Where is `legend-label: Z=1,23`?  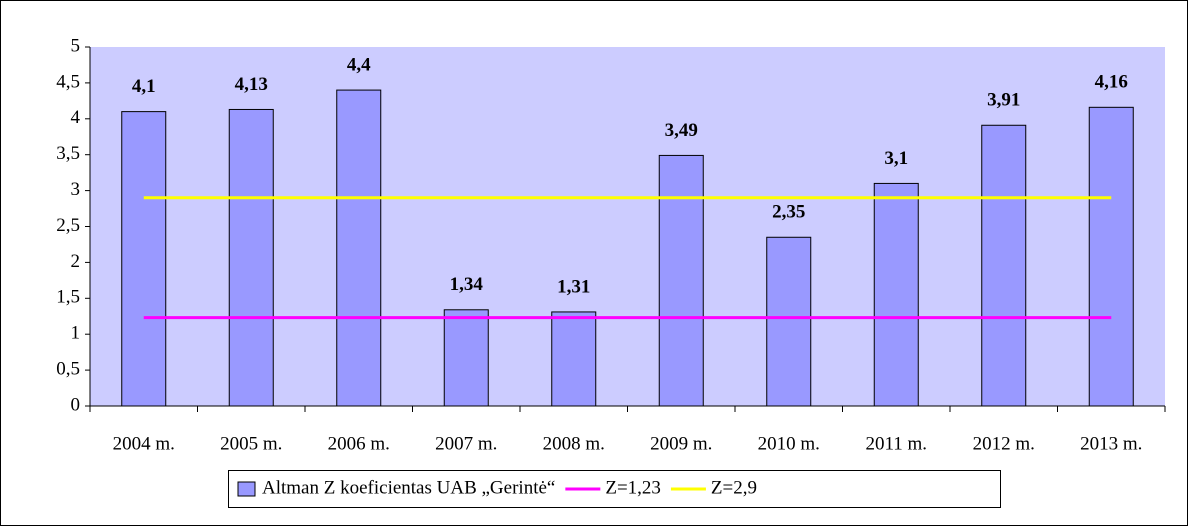 legend-label: Z=1,23 is located at coordinates (633, 487).